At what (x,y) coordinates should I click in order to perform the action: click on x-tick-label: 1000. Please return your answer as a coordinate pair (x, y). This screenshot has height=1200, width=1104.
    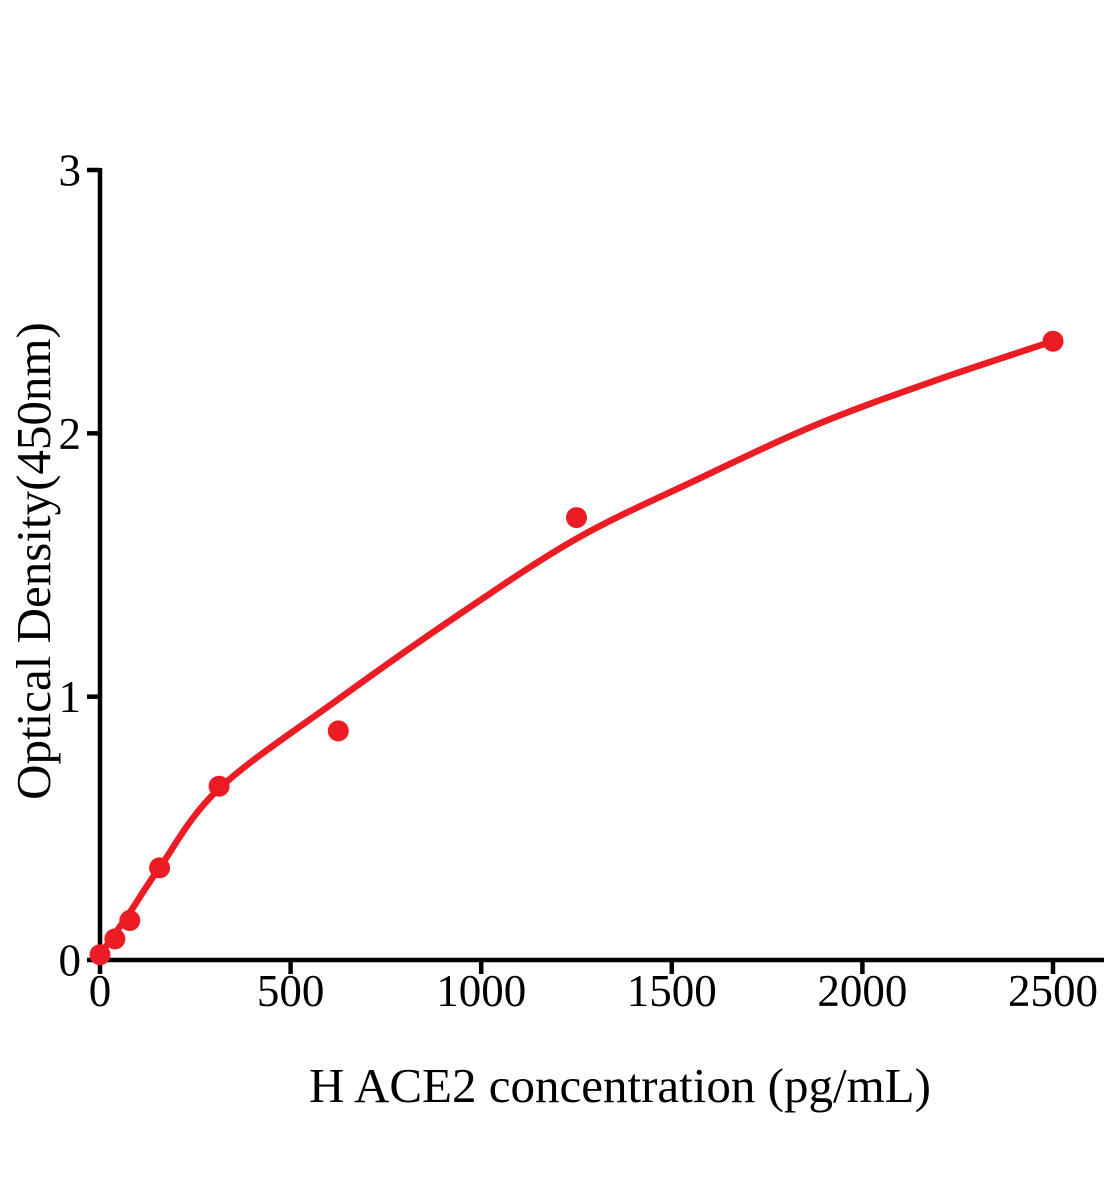
    Looking at the image, I should click on (481, 991).